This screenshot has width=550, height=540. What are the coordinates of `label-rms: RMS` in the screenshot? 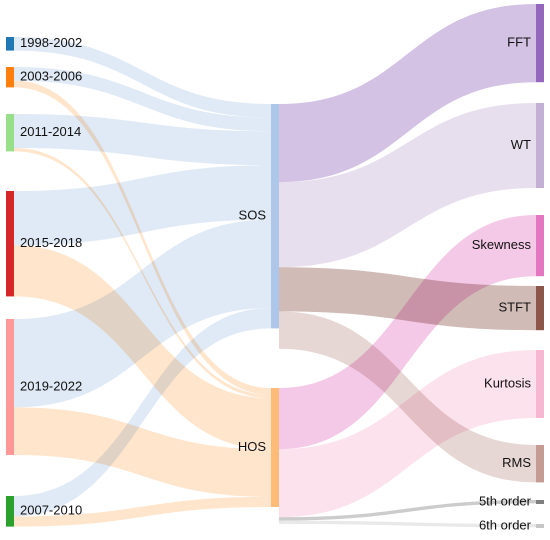 It's located at (516, 462).